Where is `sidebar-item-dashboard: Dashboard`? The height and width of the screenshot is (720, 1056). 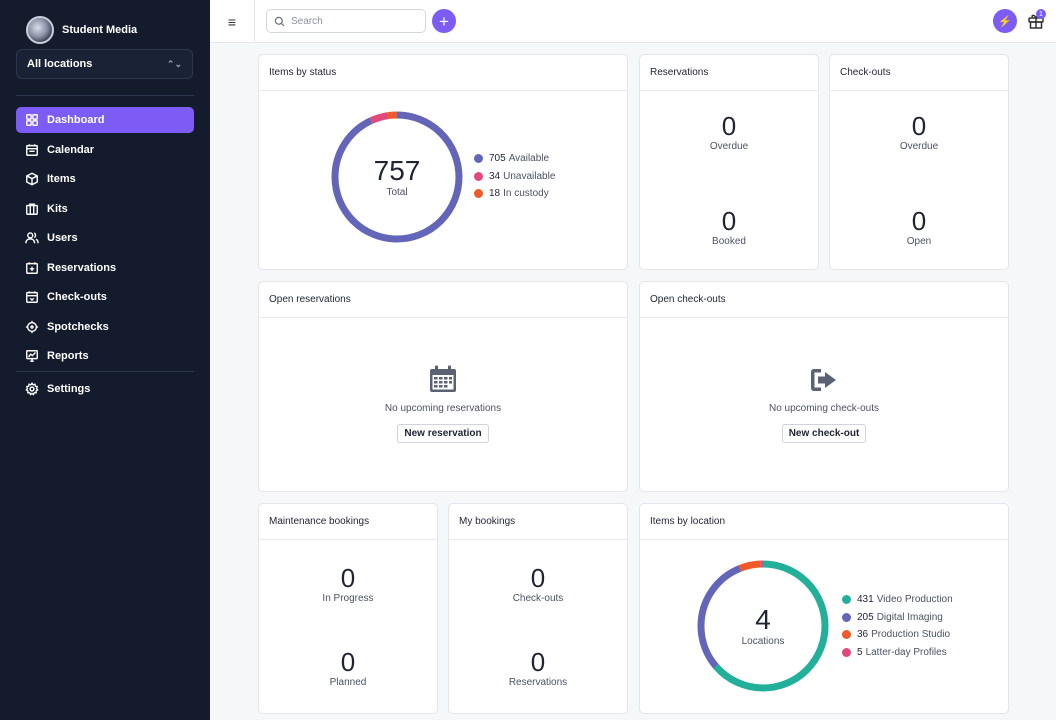 sidebar-item-dashboard: Dashboard is located at coordinates (105, 120).